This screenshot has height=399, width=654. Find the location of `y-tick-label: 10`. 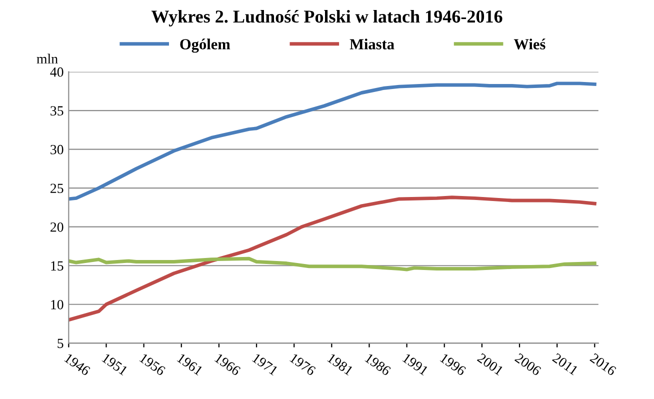

y-tick-label: 10 is located at coordinates (57, 305).